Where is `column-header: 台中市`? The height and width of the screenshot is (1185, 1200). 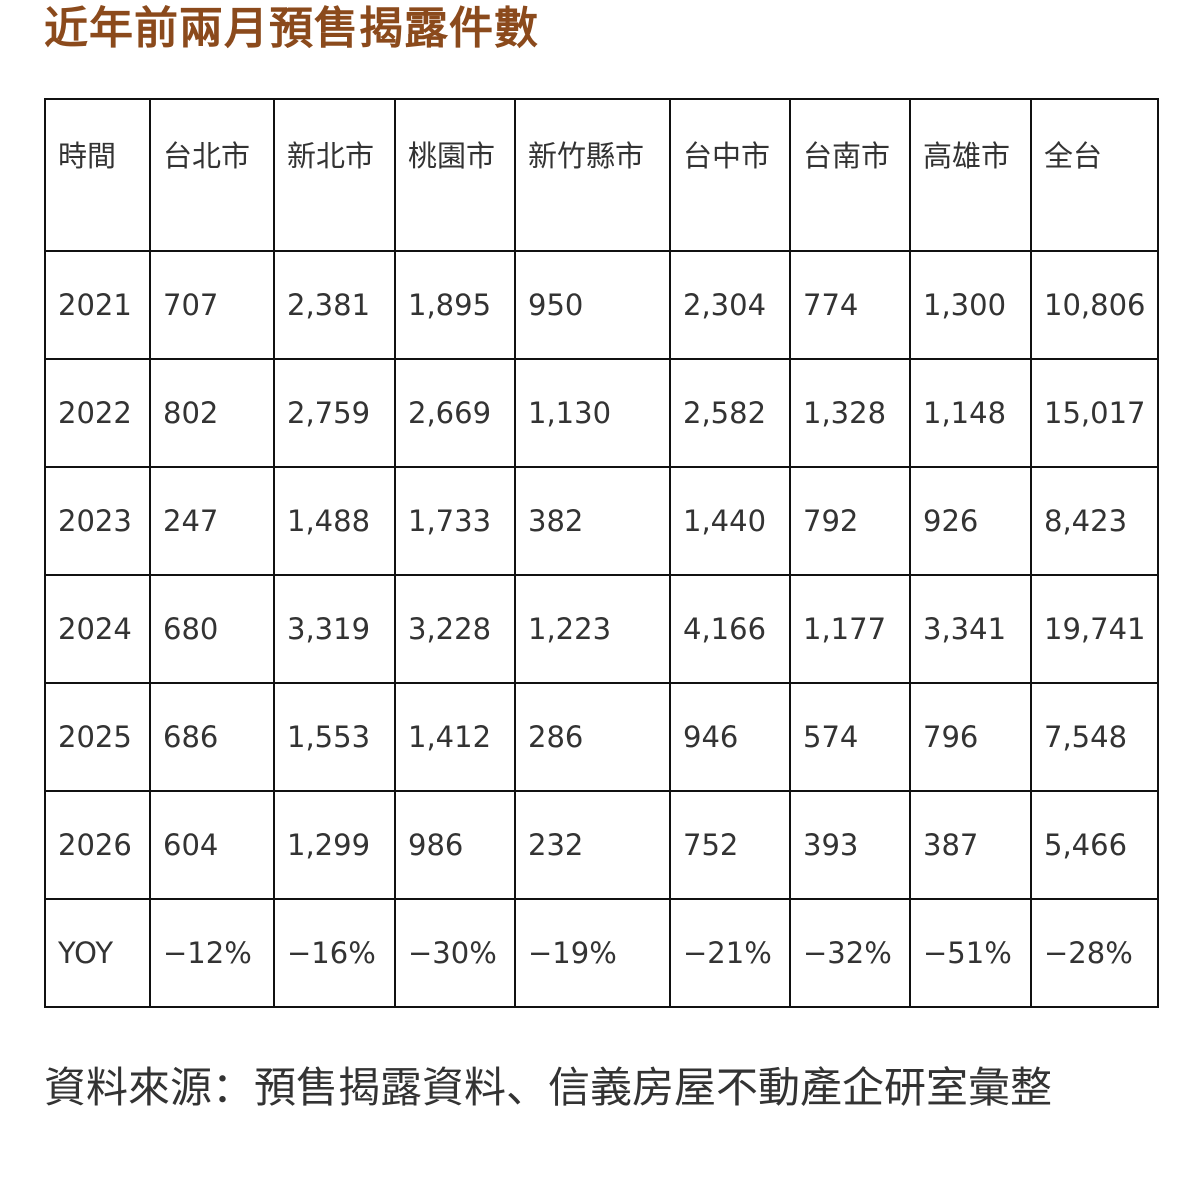
column-header: 台中市 is located at coordinates (730, 175).